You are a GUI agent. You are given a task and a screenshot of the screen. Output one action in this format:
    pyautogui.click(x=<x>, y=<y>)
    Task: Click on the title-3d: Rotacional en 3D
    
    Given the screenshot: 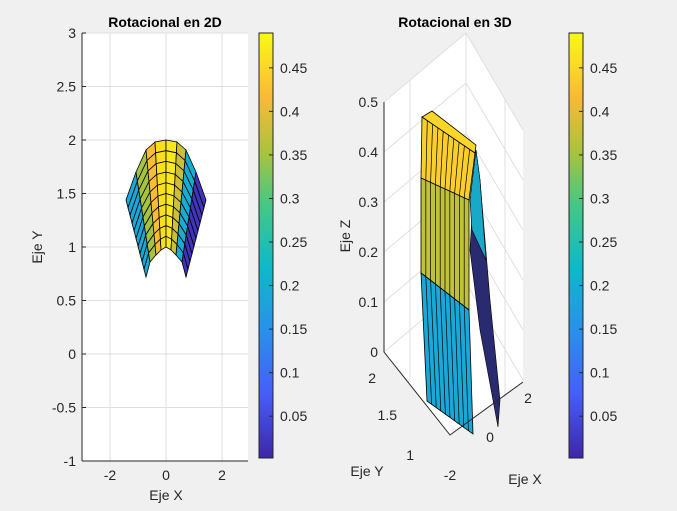 What is the action you would take?
    pyautogui.click(x=455, y=22)
    